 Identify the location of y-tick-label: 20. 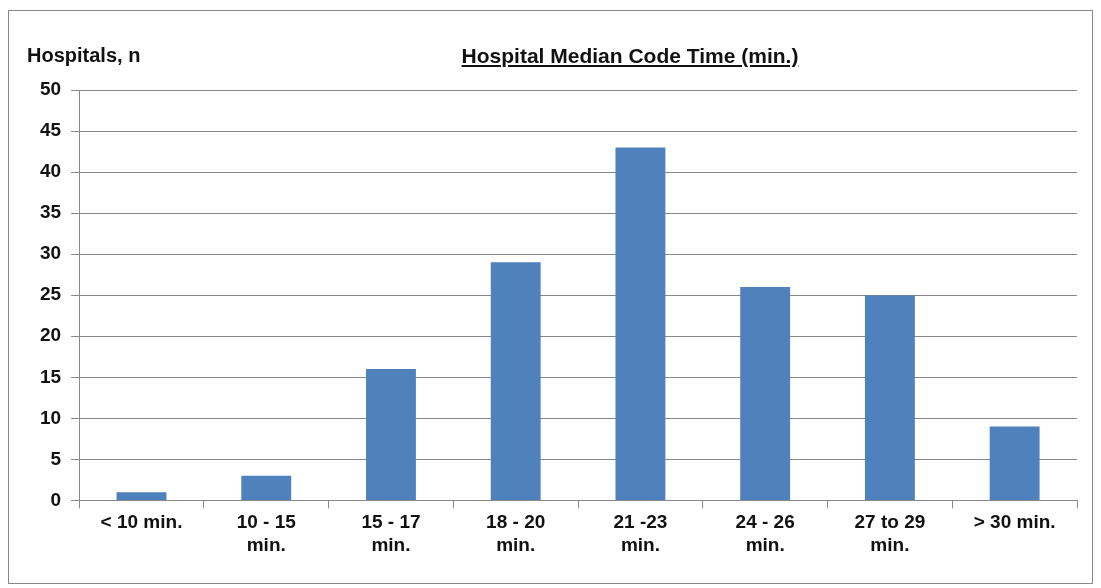
(50, 335).